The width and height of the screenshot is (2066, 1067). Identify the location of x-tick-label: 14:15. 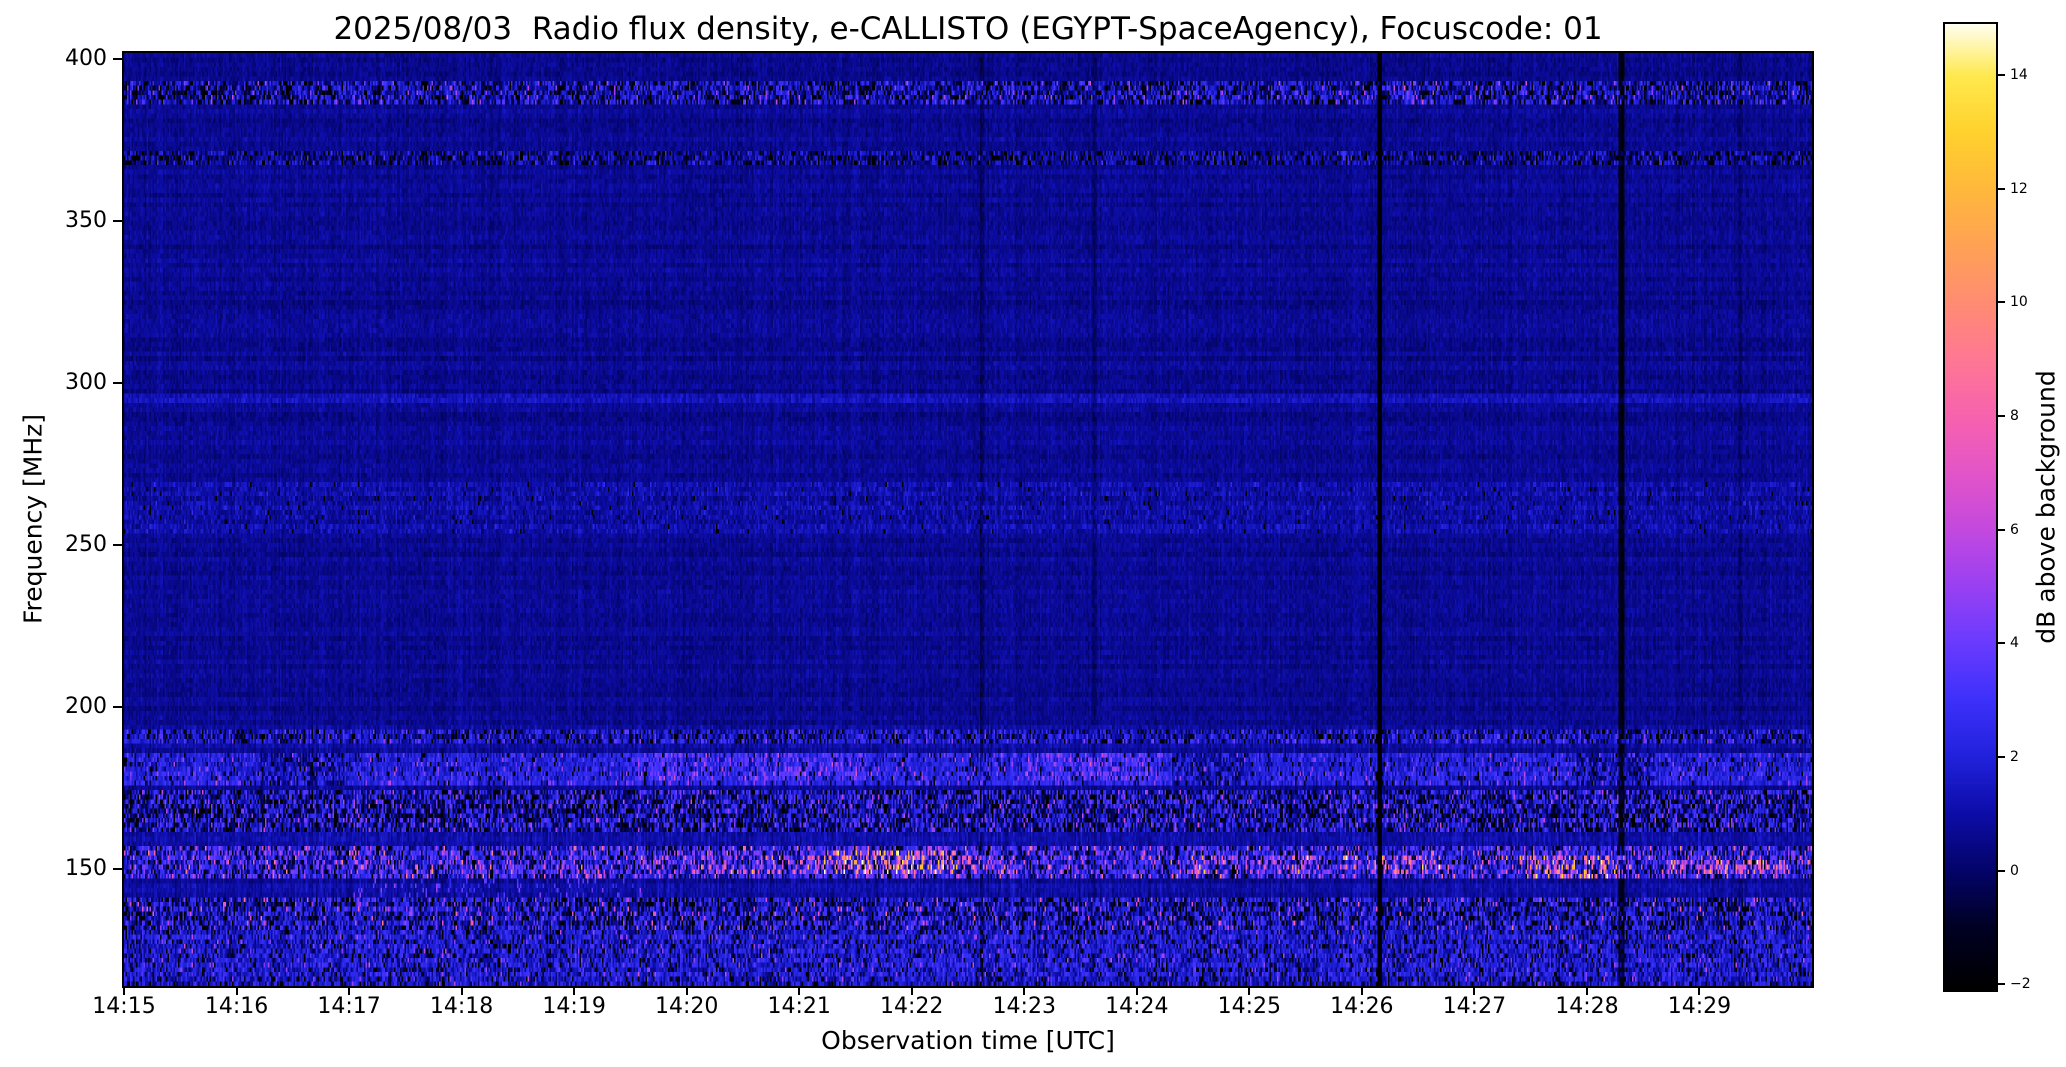
(124, 1006).